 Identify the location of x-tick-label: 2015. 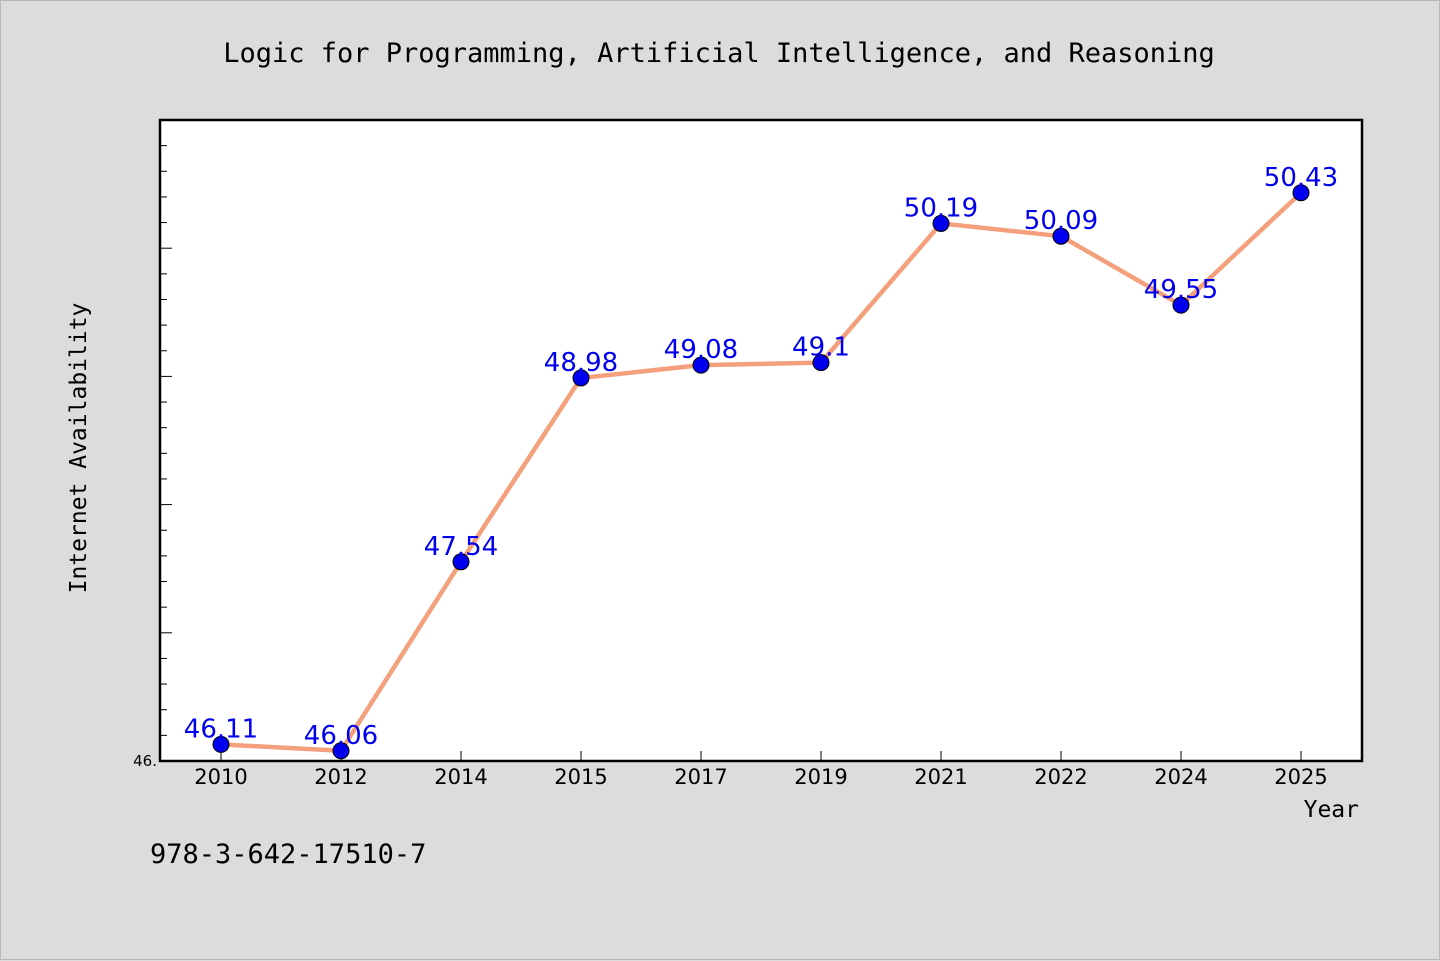
(580, 777).